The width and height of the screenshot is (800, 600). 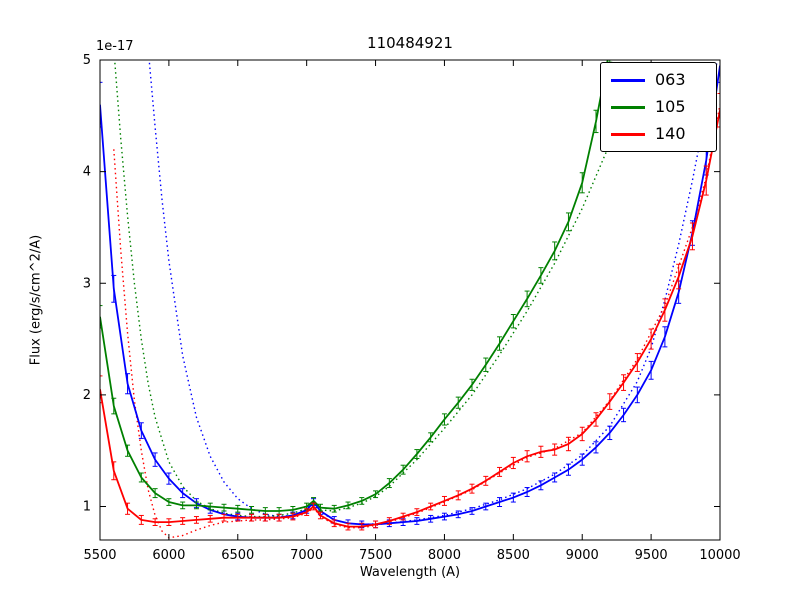 What do you see at coordinates (87, 395) in the screenshot?
I see `y-tick-label: 2` at bounding box center [87, 395].